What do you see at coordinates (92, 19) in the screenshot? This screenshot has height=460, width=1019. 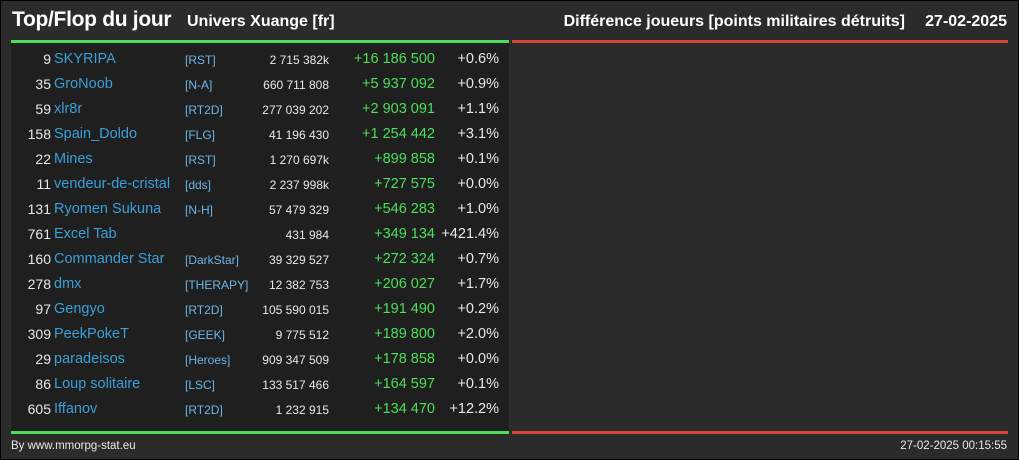 I see `page-title: Top/Flop du jour` at bounding box center [92, 19].